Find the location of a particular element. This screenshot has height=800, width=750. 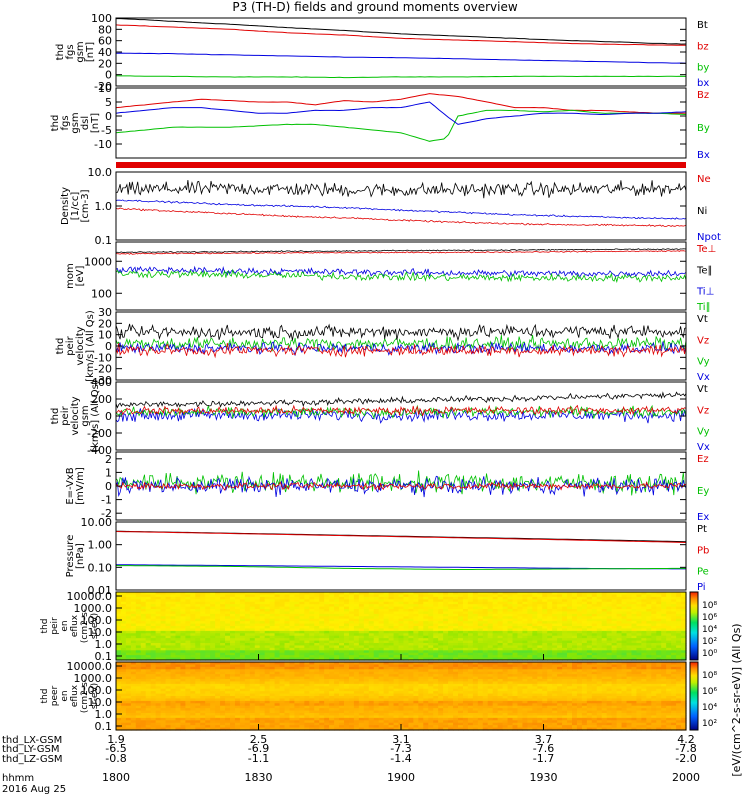

legend-label: Vz is located at coordinates (703, 340).